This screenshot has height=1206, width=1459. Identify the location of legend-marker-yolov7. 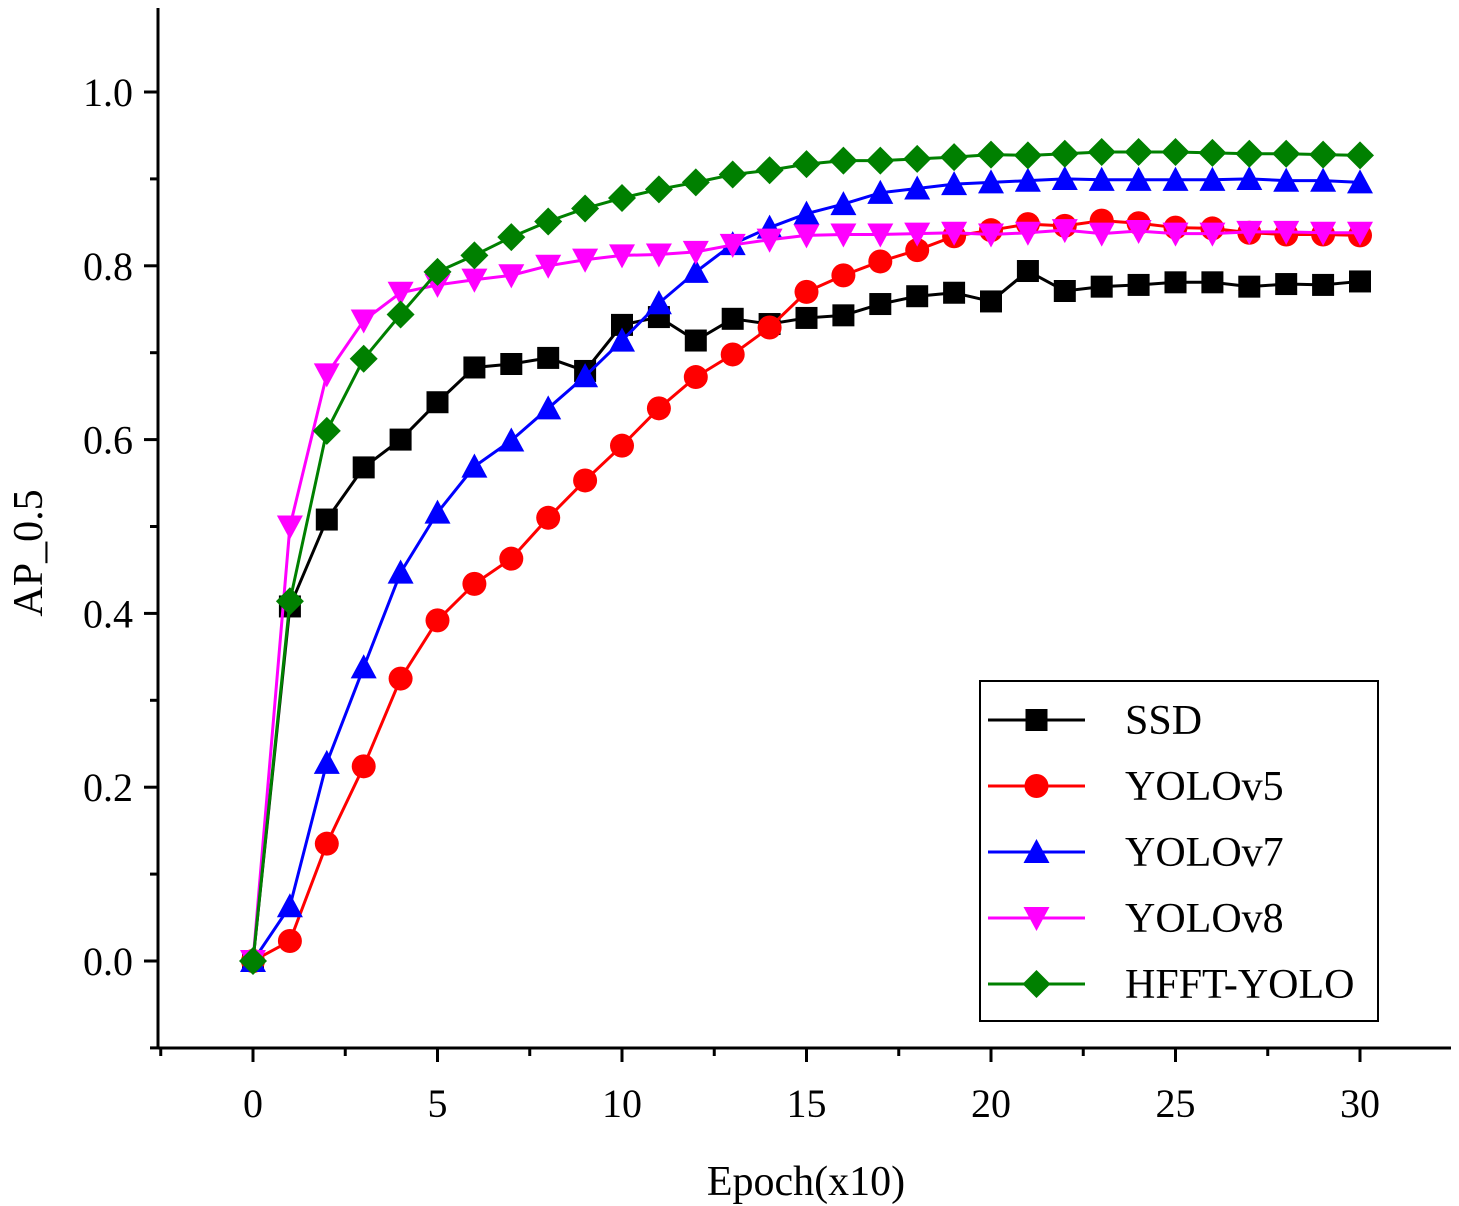
(1036, 851).